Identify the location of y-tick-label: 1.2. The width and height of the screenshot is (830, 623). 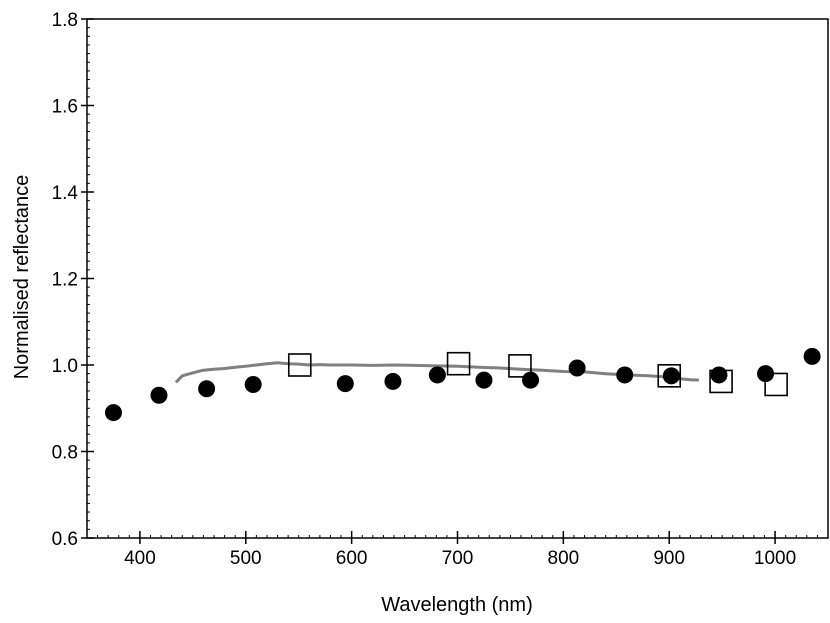
(65, 280).